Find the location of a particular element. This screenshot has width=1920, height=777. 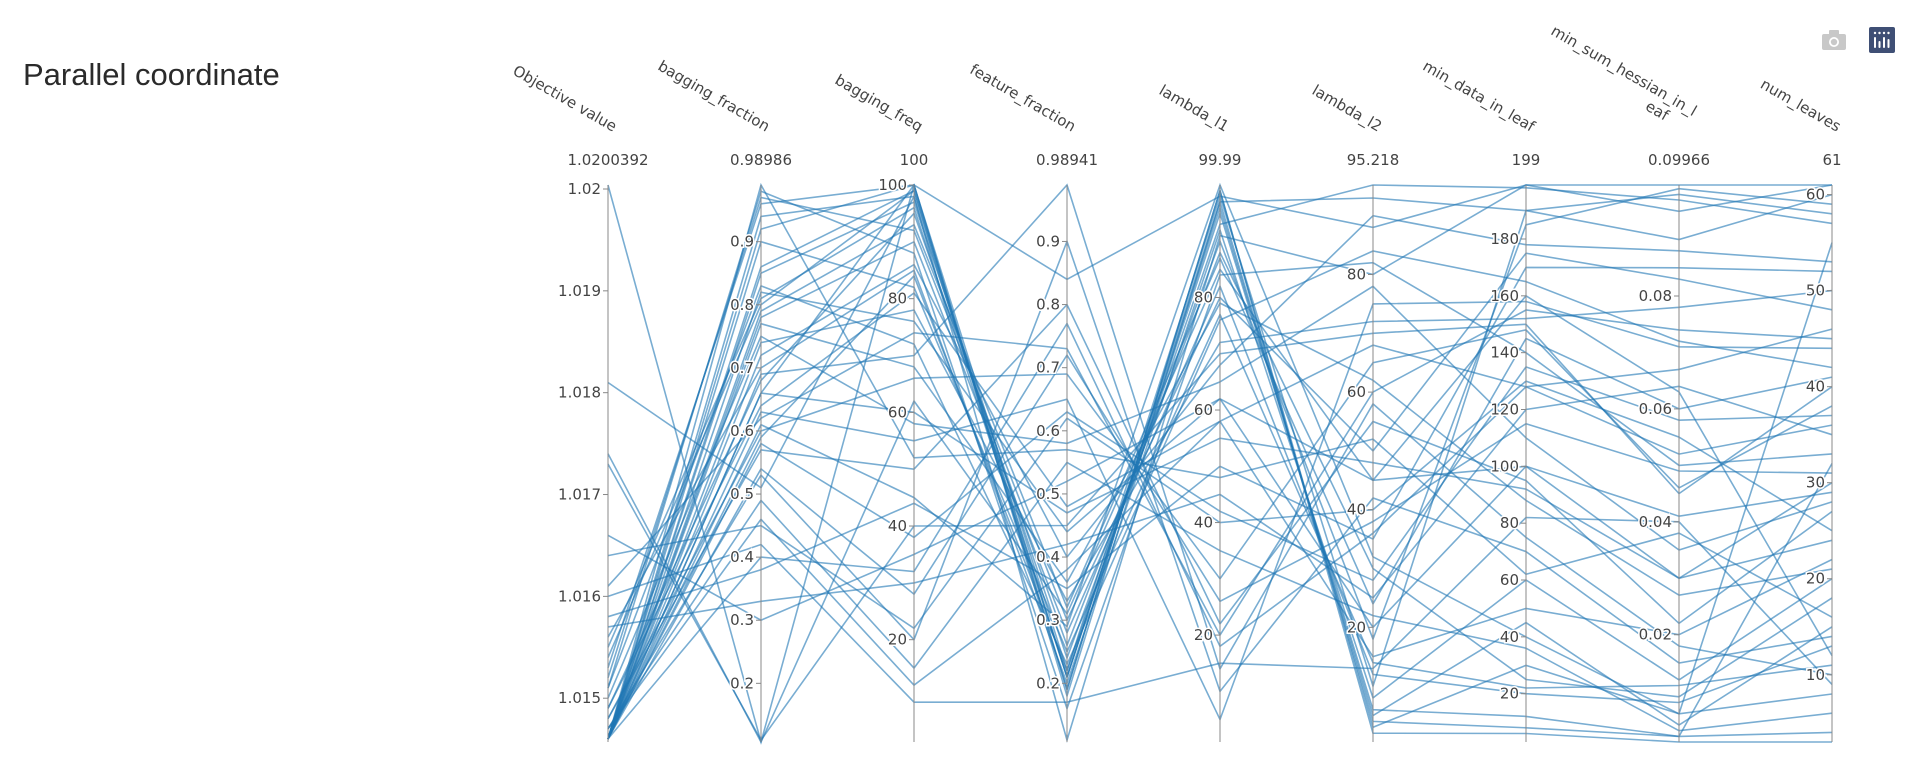

tick-label: 1.019 is located at coordinates (579, 291).